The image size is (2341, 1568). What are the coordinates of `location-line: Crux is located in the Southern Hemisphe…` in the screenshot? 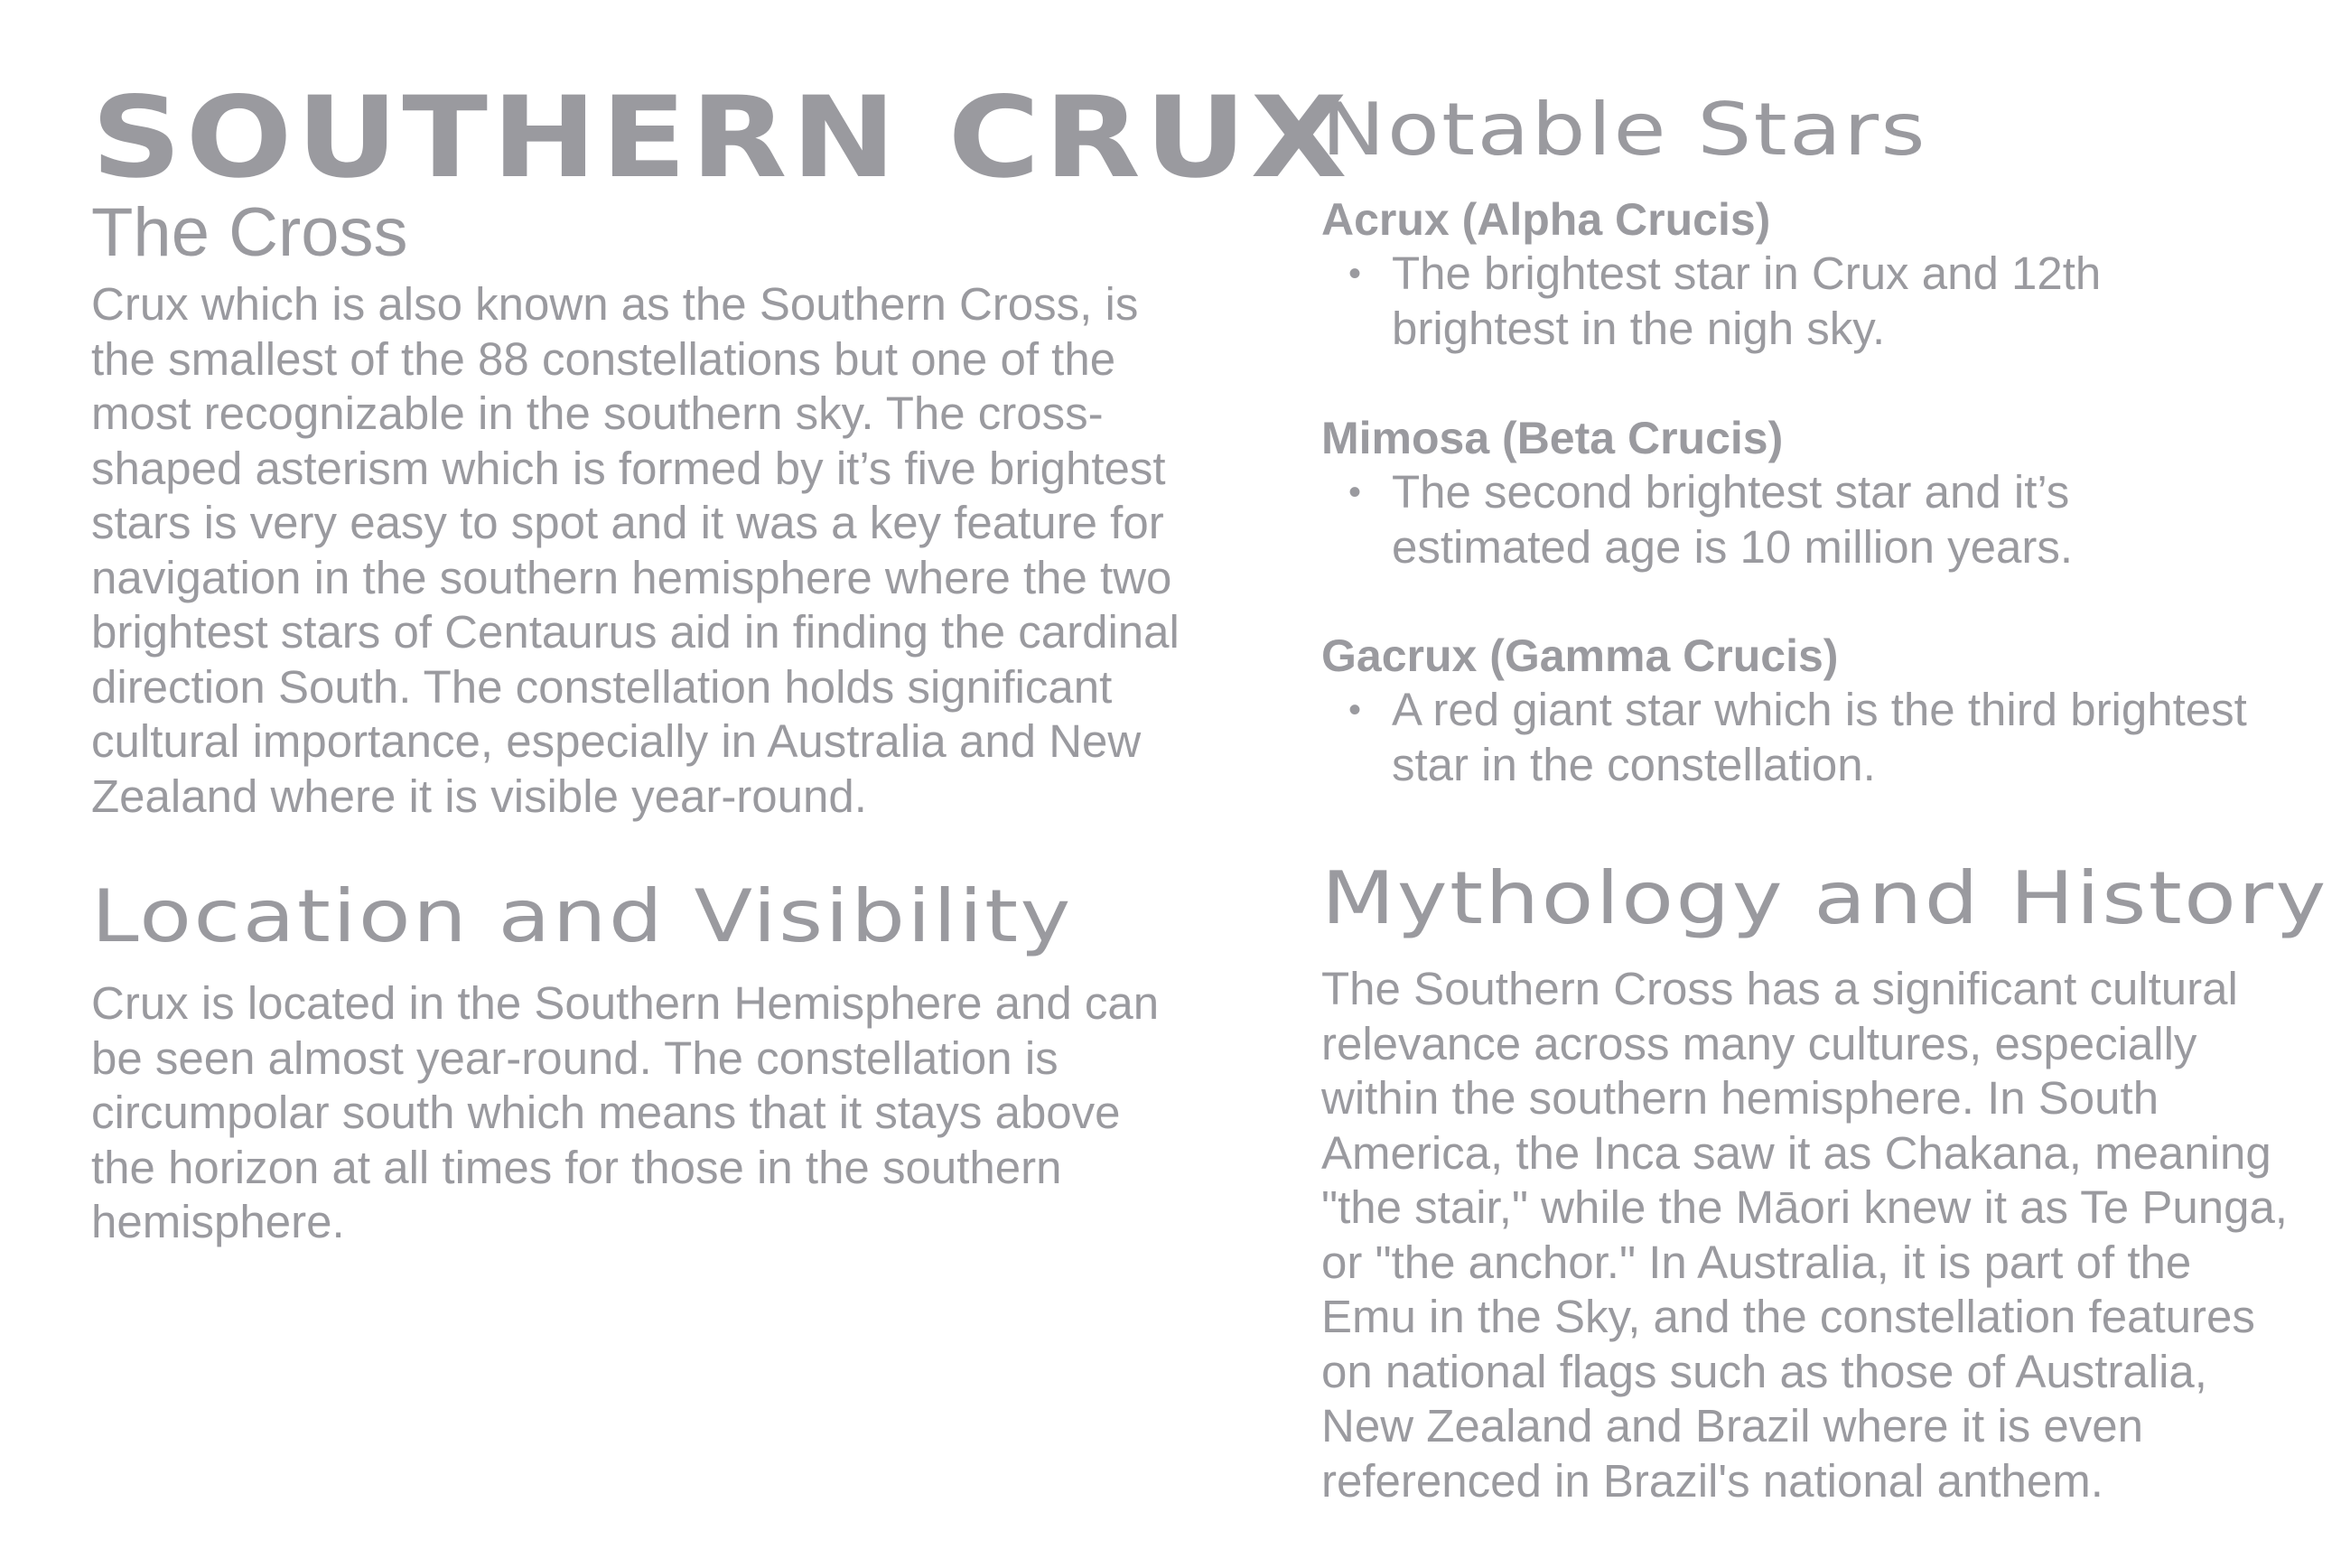 It's located at (625, 1003).